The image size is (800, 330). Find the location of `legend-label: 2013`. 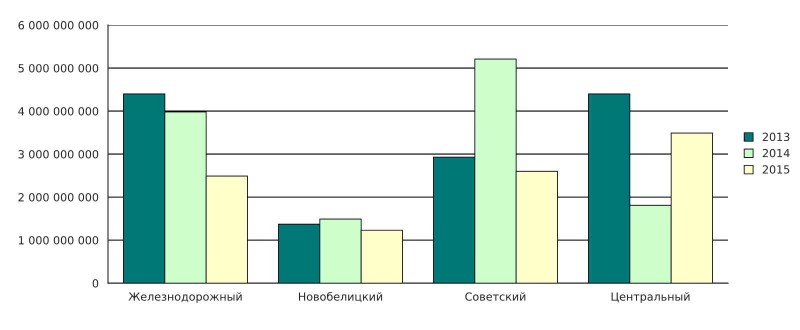

legend-label: 2013 is located at coordinates (776, 137).